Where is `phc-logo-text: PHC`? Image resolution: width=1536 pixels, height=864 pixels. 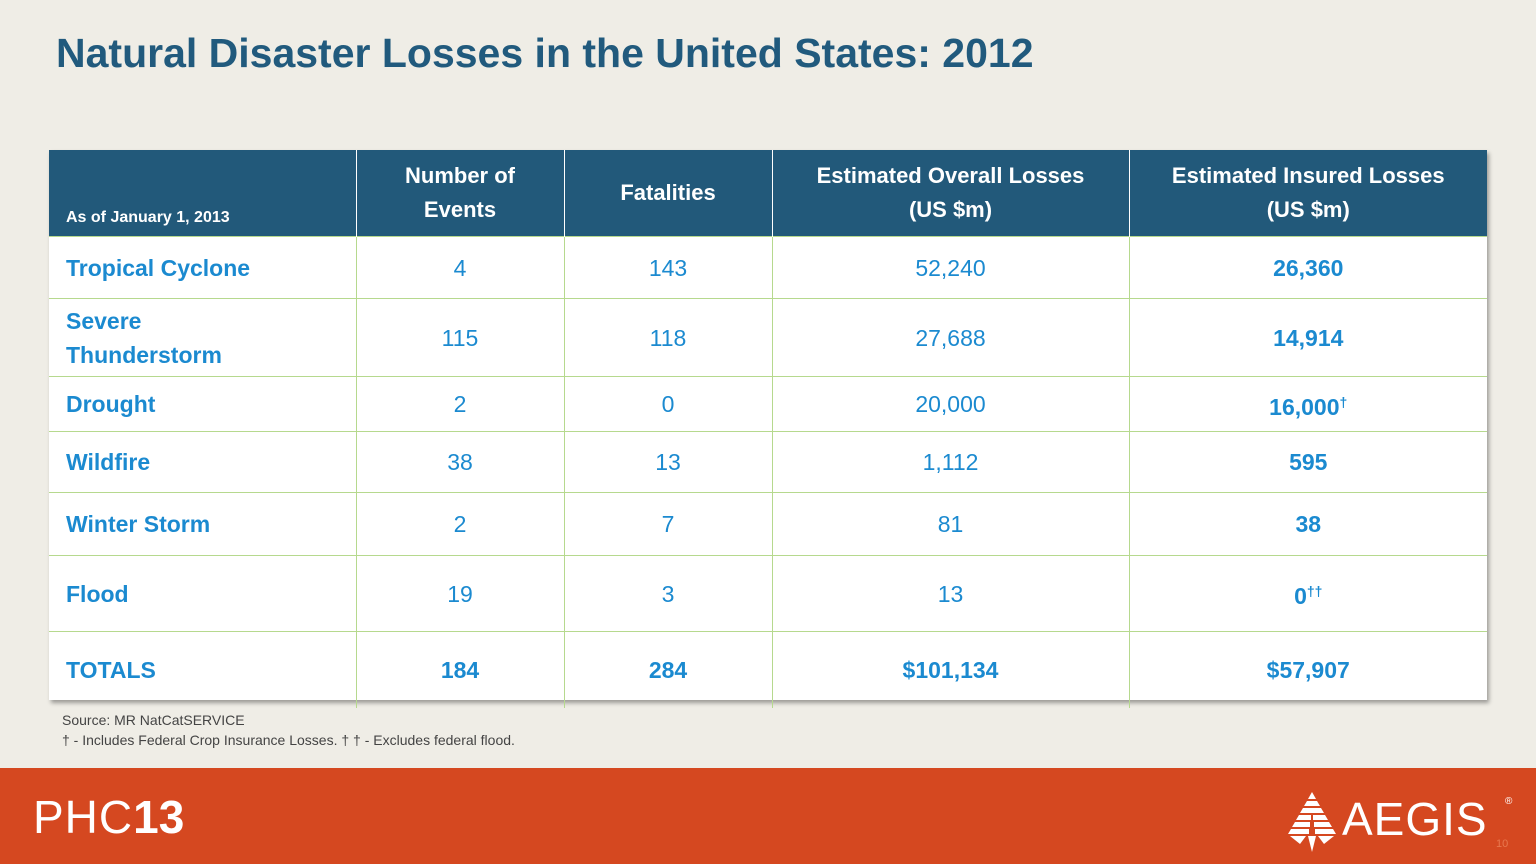
phc-logo-text: PHC is located at coordinates (83, 817).